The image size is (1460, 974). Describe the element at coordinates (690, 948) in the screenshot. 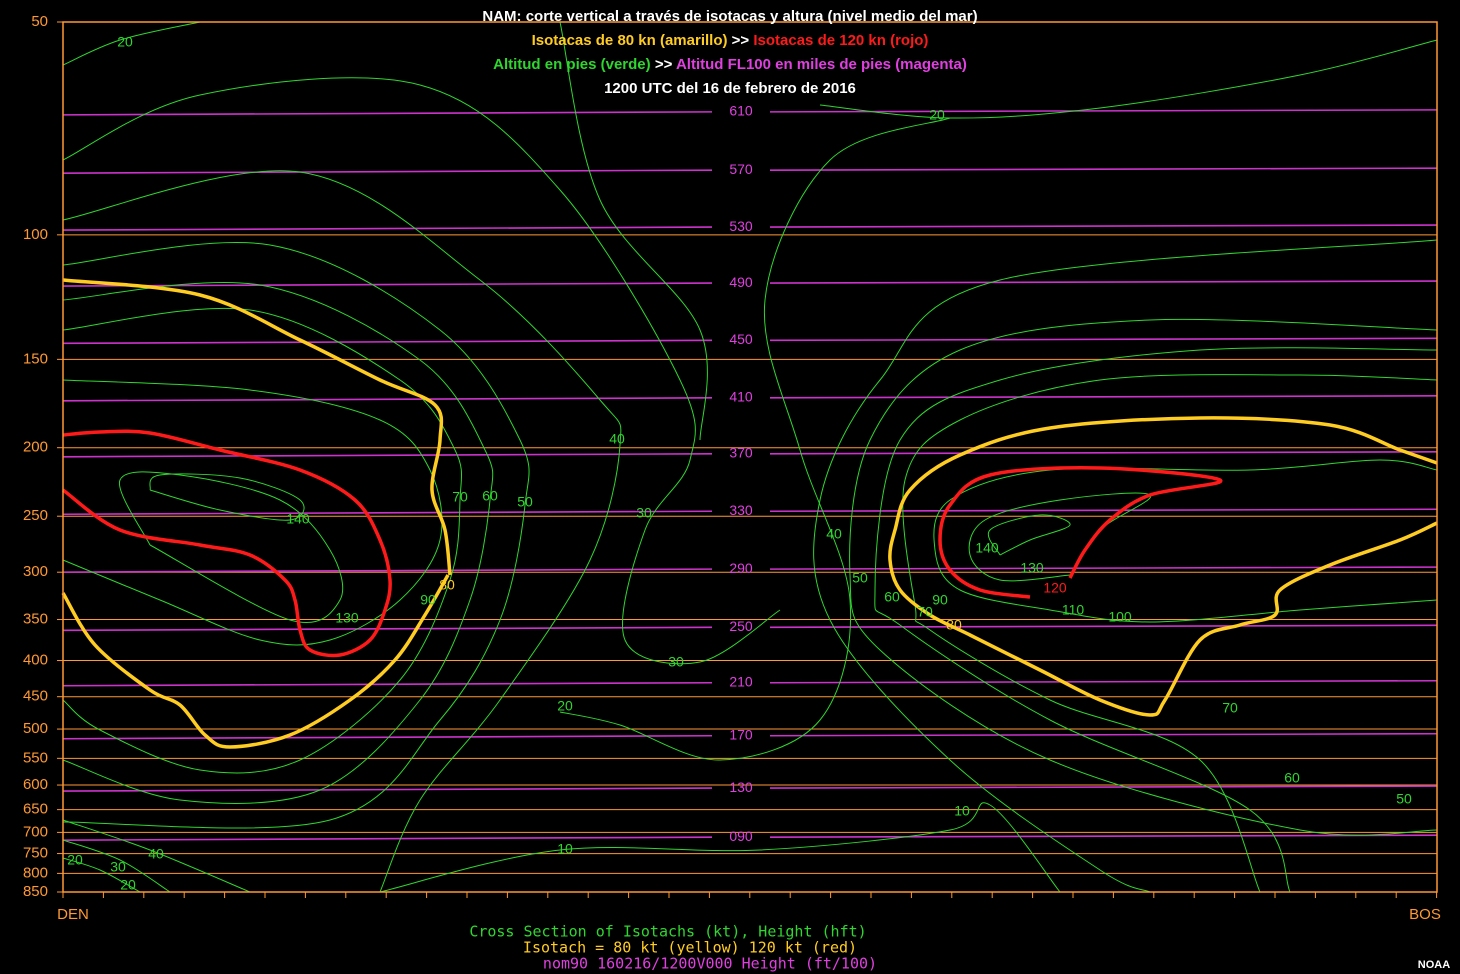

I see `footer-line: Isotach = 80 kt (yellow) 120 kt (red)` at that location.